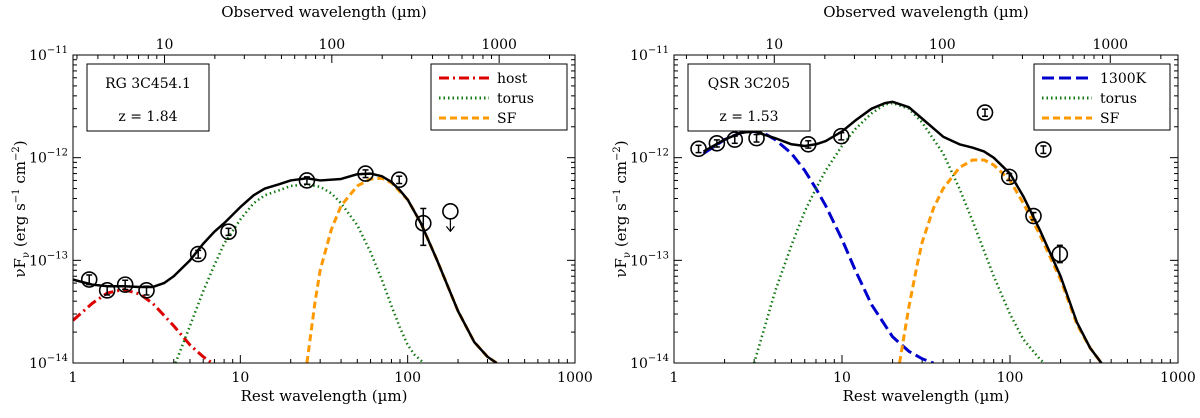  What do you see at coordinates (20, 143) in the screenshot?
I see `y-title-close: )` at bounding box center [20, 143].